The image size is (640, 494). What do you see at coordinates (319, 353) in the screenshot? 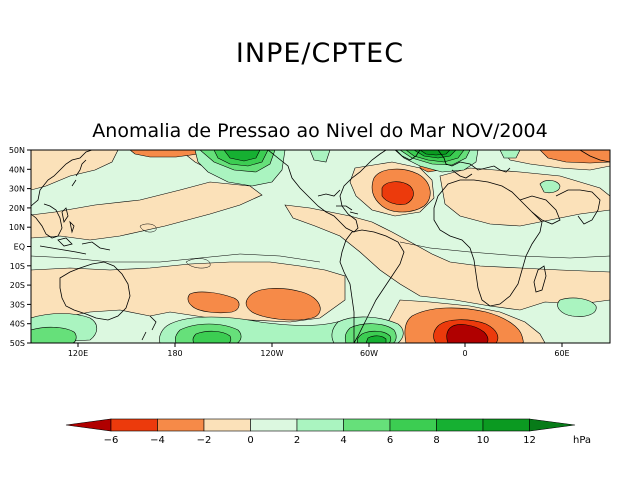
I see `lon-labels: 120E 180 120W 60W 0 60E` at bounding box center [319, 353].